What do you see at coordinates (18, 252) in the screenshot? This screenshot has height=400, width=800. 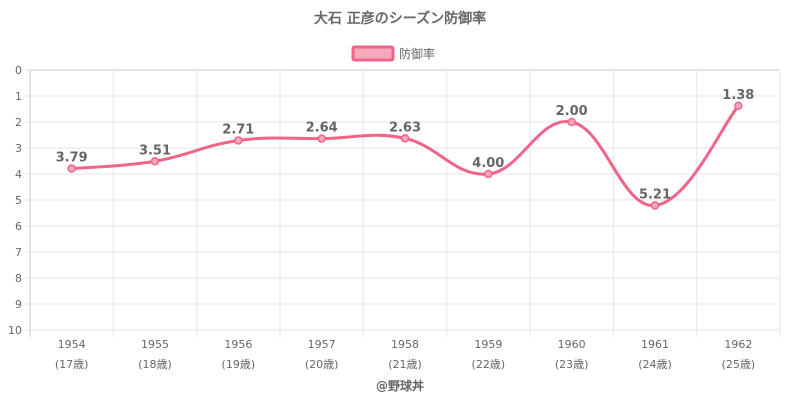 I see `y-tick-label: 7` at bounding box center [18, 252].